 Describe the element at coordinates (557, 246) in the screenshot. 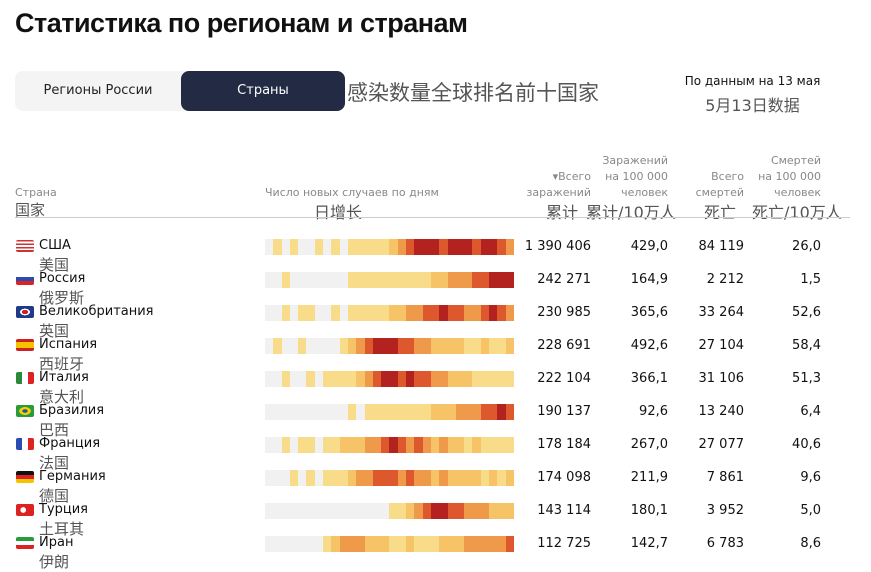

I see `total-cases: 1 390 406` at that location.